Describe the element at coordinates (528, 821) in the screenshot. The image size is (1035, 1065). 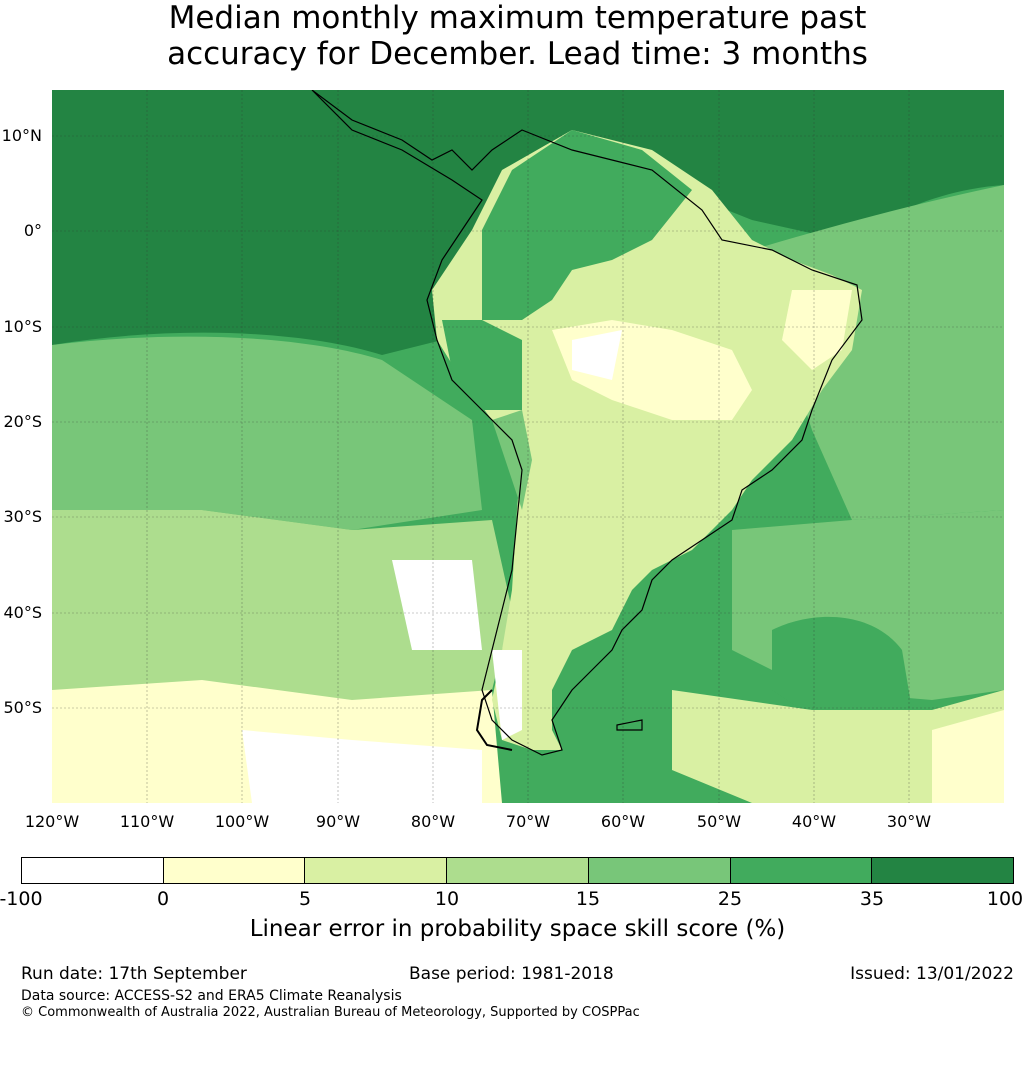
I see `lon-label-70w: 70°W` at that location.